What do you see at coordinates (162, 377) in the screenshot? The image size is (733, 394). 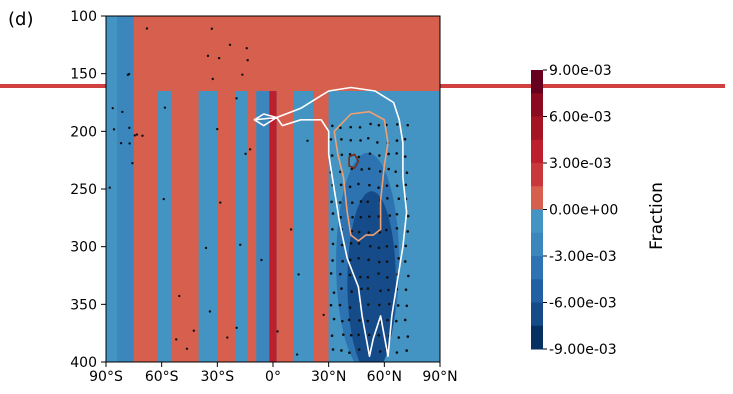 I see `x-tick-label: 60°S` at bounding box center [162, 377].